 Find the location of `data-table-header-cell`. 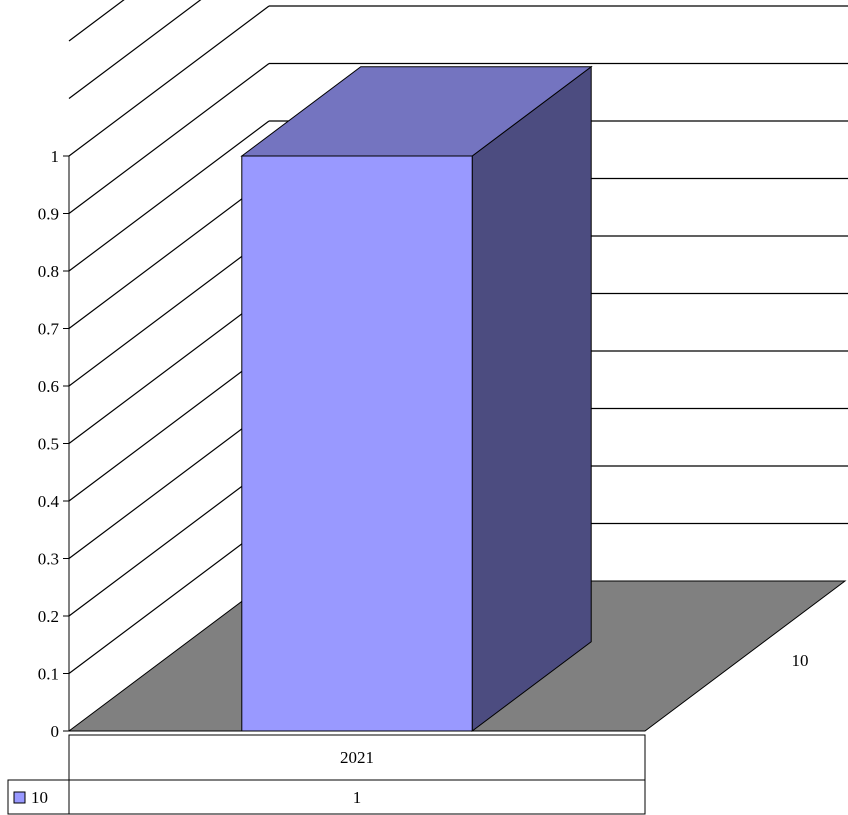

data-table-header-cell is located at coordinates (357, 757).